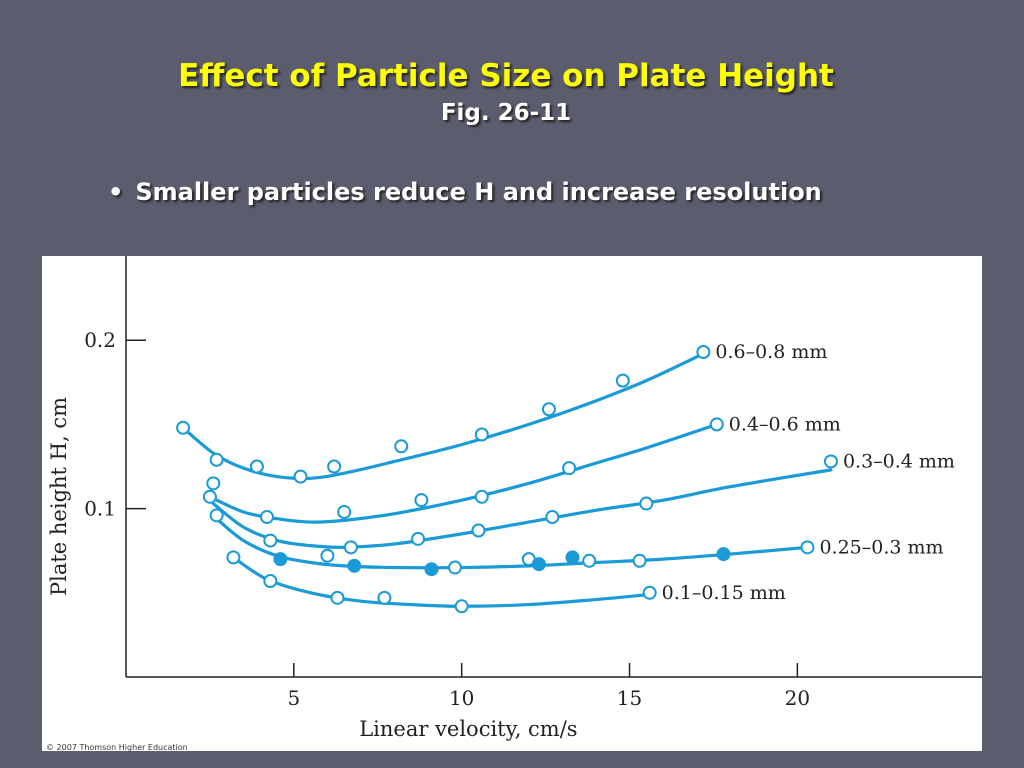  What do you see at coordinates (629, 698) in the screenshot?
I see `x-tick-label: 15` at bounding box center [629, 698].